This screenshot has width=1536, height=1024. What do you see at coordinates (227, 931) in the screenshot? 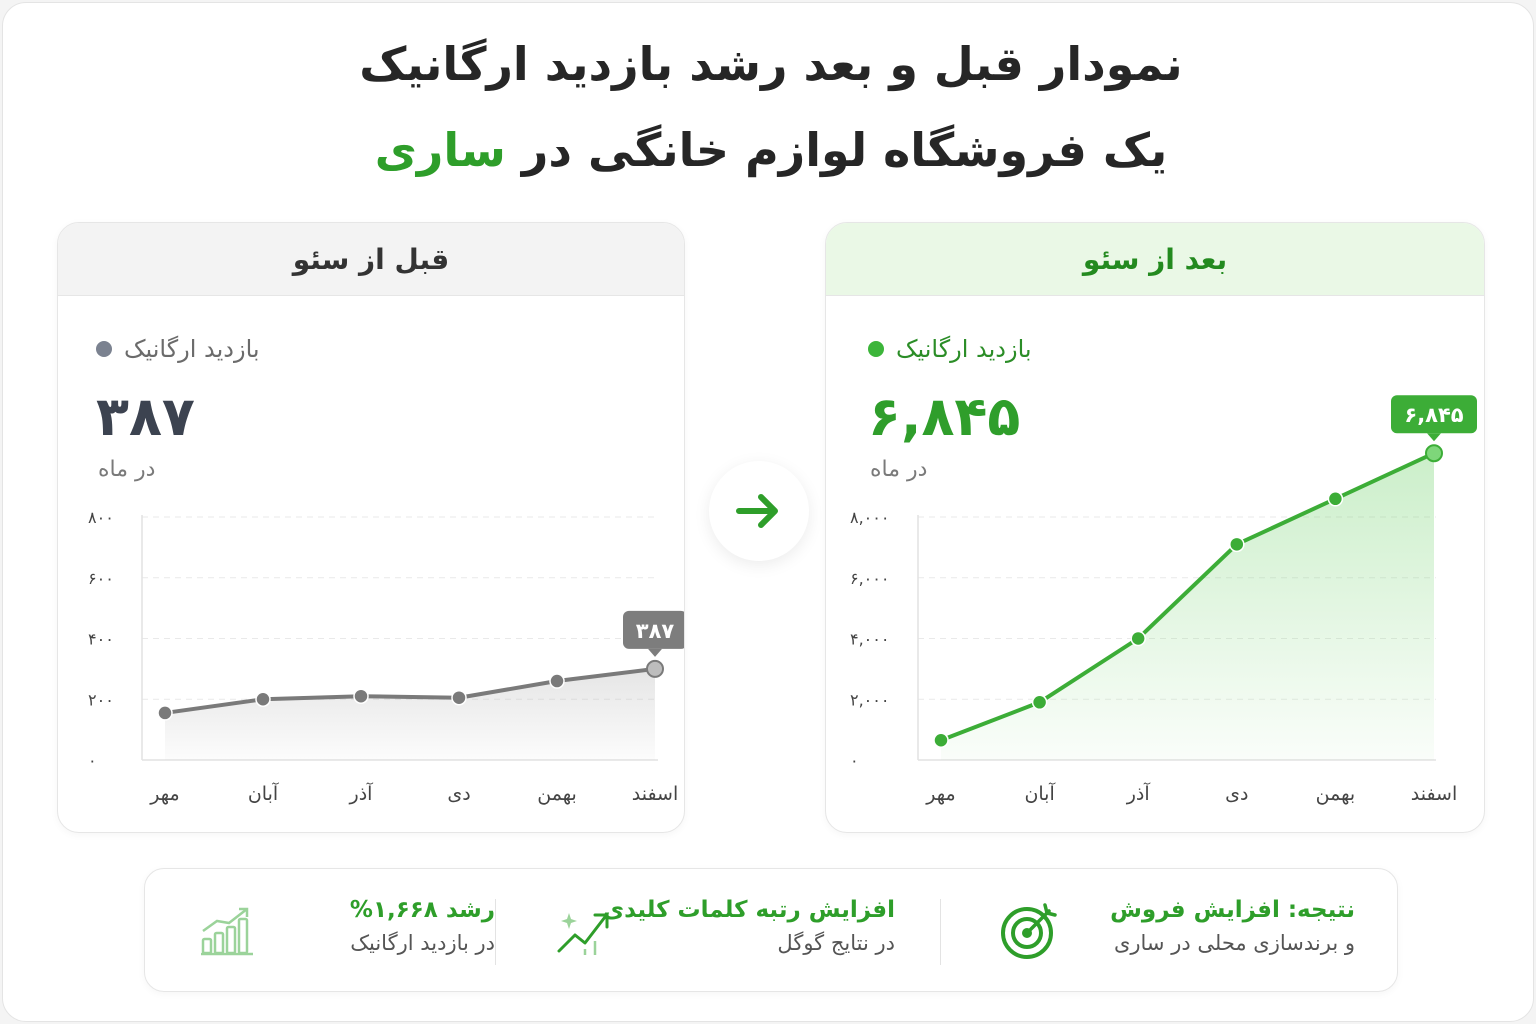
I see `bar-growth-icon` at bounding box center [227, 931].